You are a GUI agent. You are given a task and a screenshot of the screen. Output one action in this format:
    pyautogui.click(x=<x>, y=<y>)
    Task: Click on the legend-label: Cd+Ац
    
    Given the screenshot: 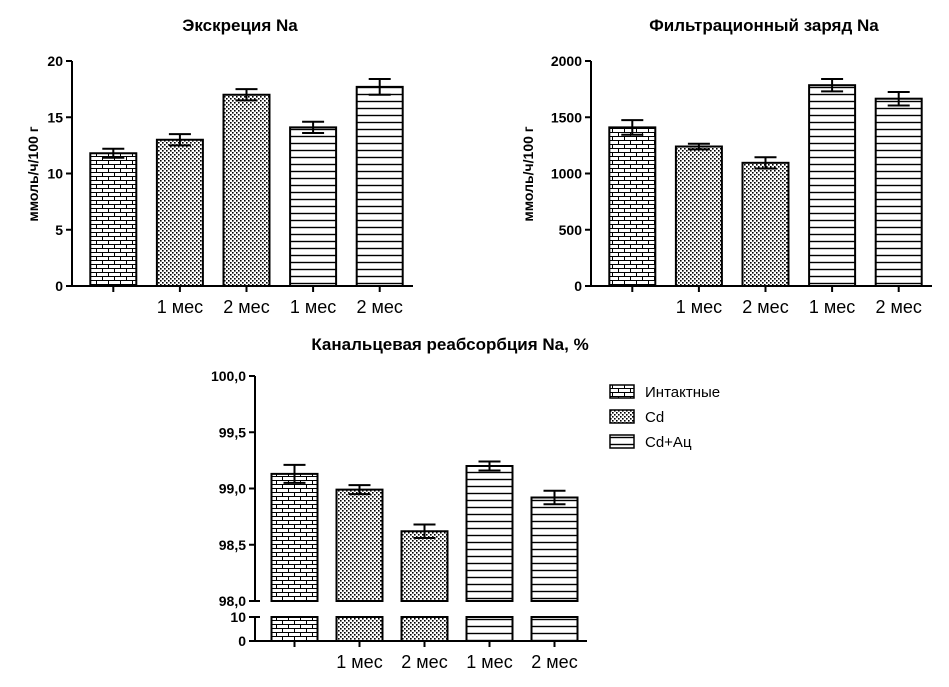 What is the action you would take?
    pyautogui.click(x=668, y=442)
    